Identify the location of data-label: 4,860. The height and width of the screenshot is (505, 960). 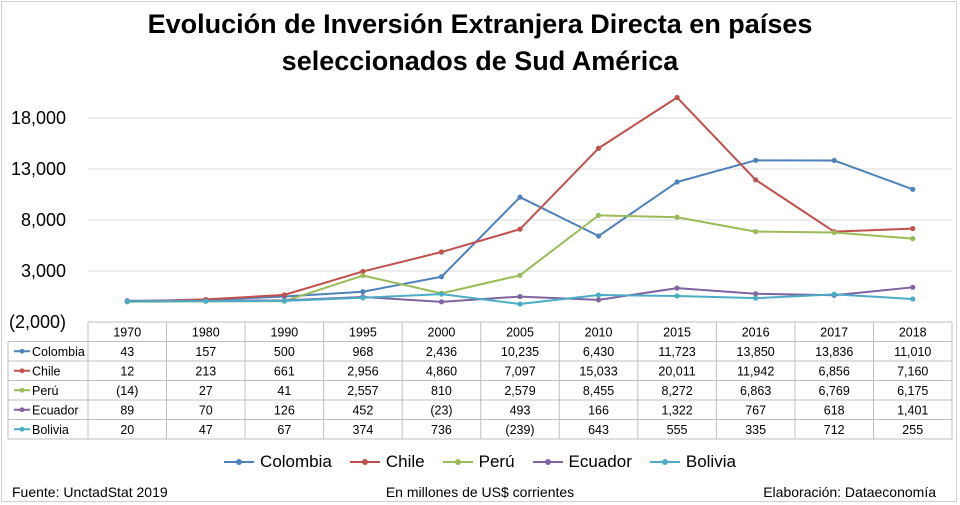
(441, 372).